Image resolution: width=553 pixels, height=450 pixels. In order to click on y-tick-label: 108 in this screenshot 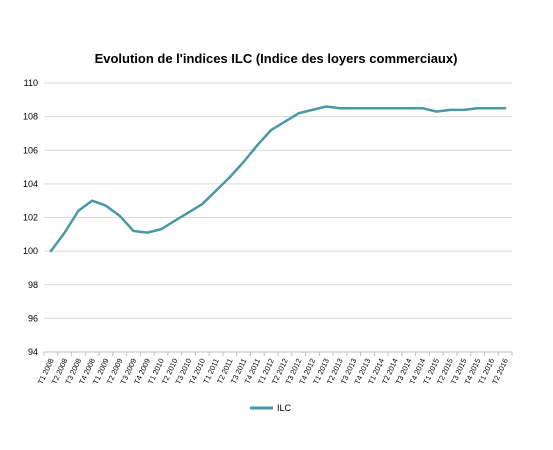, I will do `click(30, 117)`.